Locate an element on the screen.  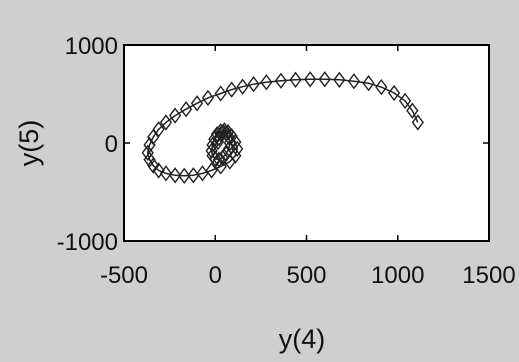
y-tick-label: 1000 is located at coordinates (91, 46).